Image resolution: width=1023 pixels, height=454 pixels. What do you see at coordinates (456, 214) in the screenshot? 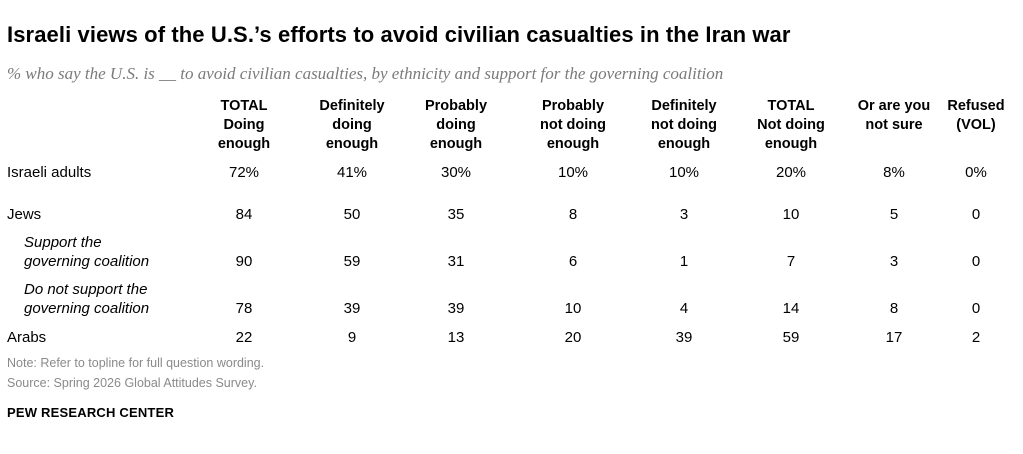
I see `table-cell: 35` at bounding box center [456, 214].